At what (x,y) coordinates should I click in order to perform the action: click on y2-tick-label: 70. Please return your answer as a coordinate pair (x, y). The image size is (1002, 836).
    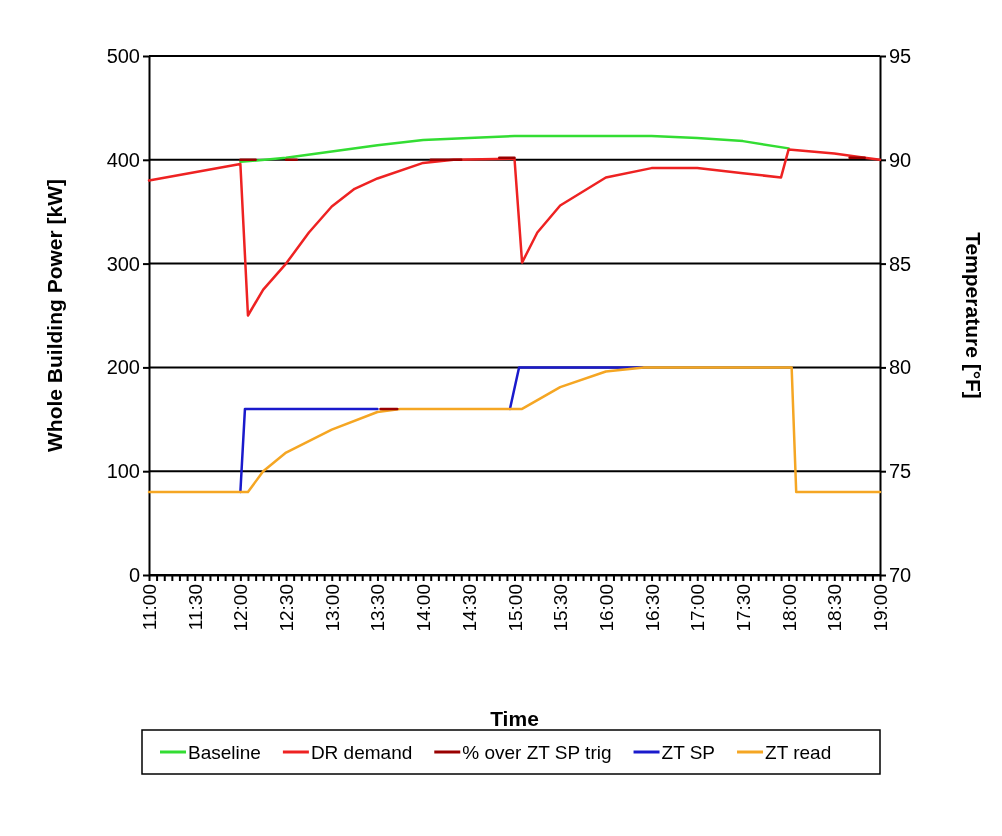
    Looking at the image, I should click on (900, 574).